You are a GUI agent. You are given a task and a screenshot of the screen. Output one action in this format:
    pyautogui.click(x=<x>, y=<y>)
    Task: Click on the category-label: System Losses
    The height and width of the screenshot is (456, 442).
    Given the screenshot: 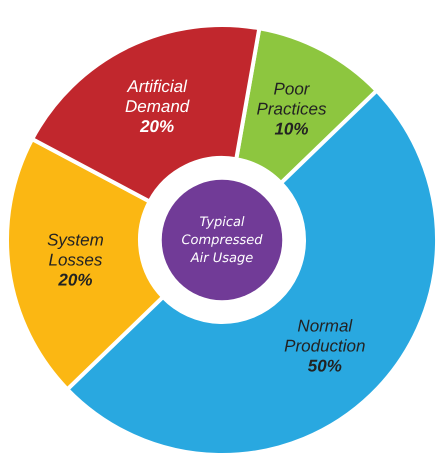 What is the action you would take?
    pyautogui.click(x=75, y=250)
    